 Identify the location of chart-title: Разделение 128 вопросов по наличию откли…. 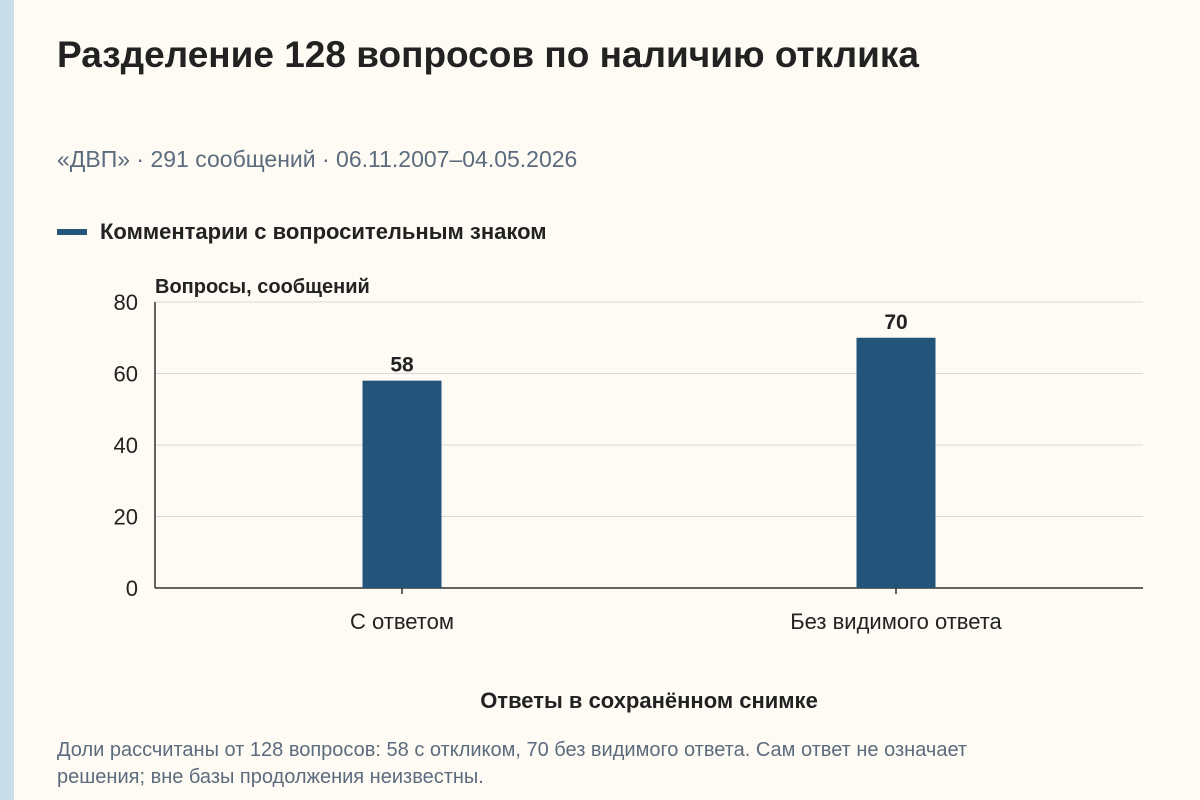
(488, 54).